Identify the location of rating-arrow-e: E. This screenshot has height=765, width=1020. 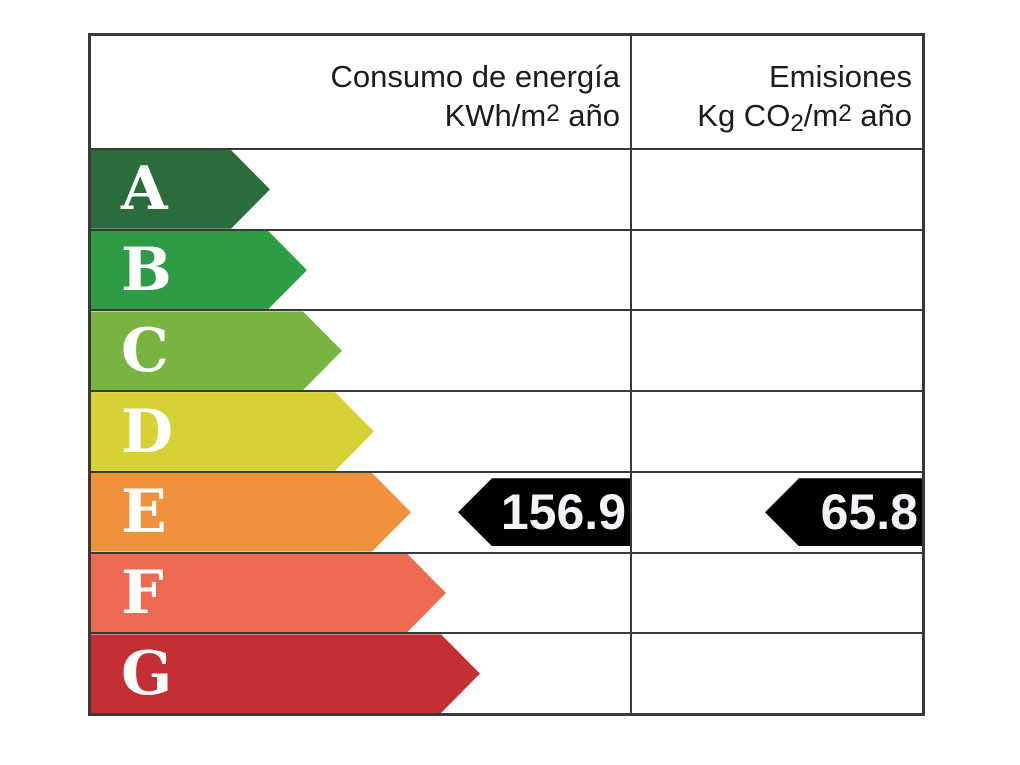
(251, 512).